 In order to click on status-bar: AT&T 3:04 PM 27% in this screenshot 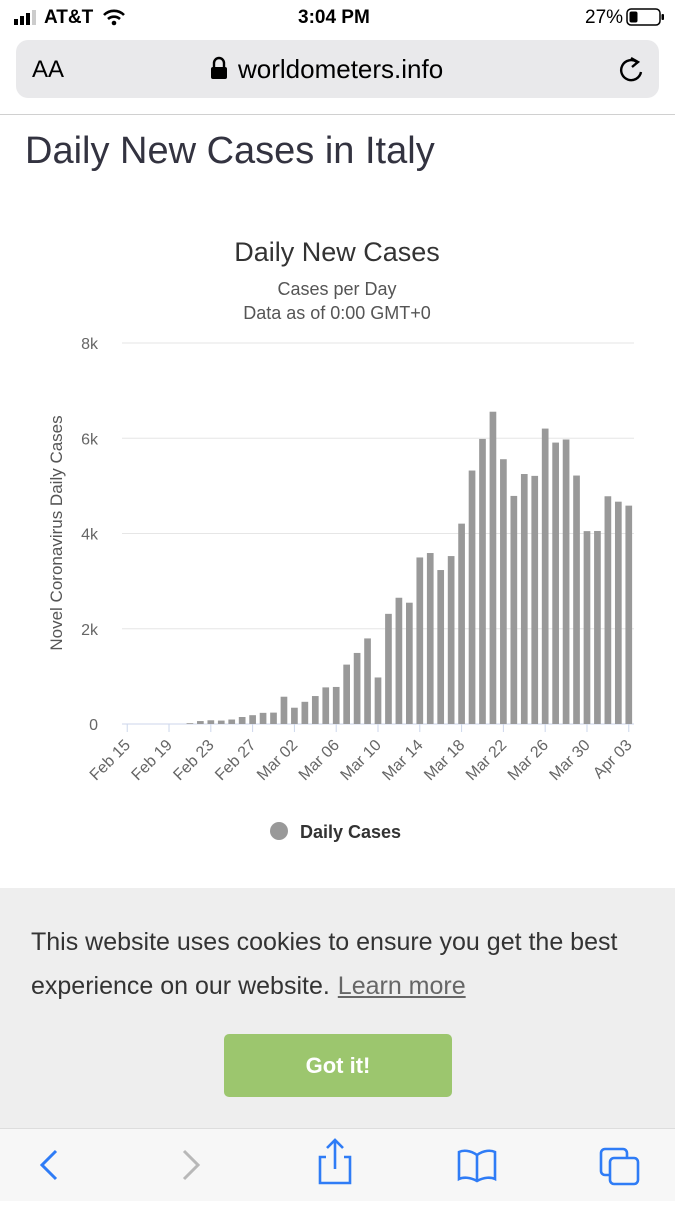, I will do `click(337, 18)`.